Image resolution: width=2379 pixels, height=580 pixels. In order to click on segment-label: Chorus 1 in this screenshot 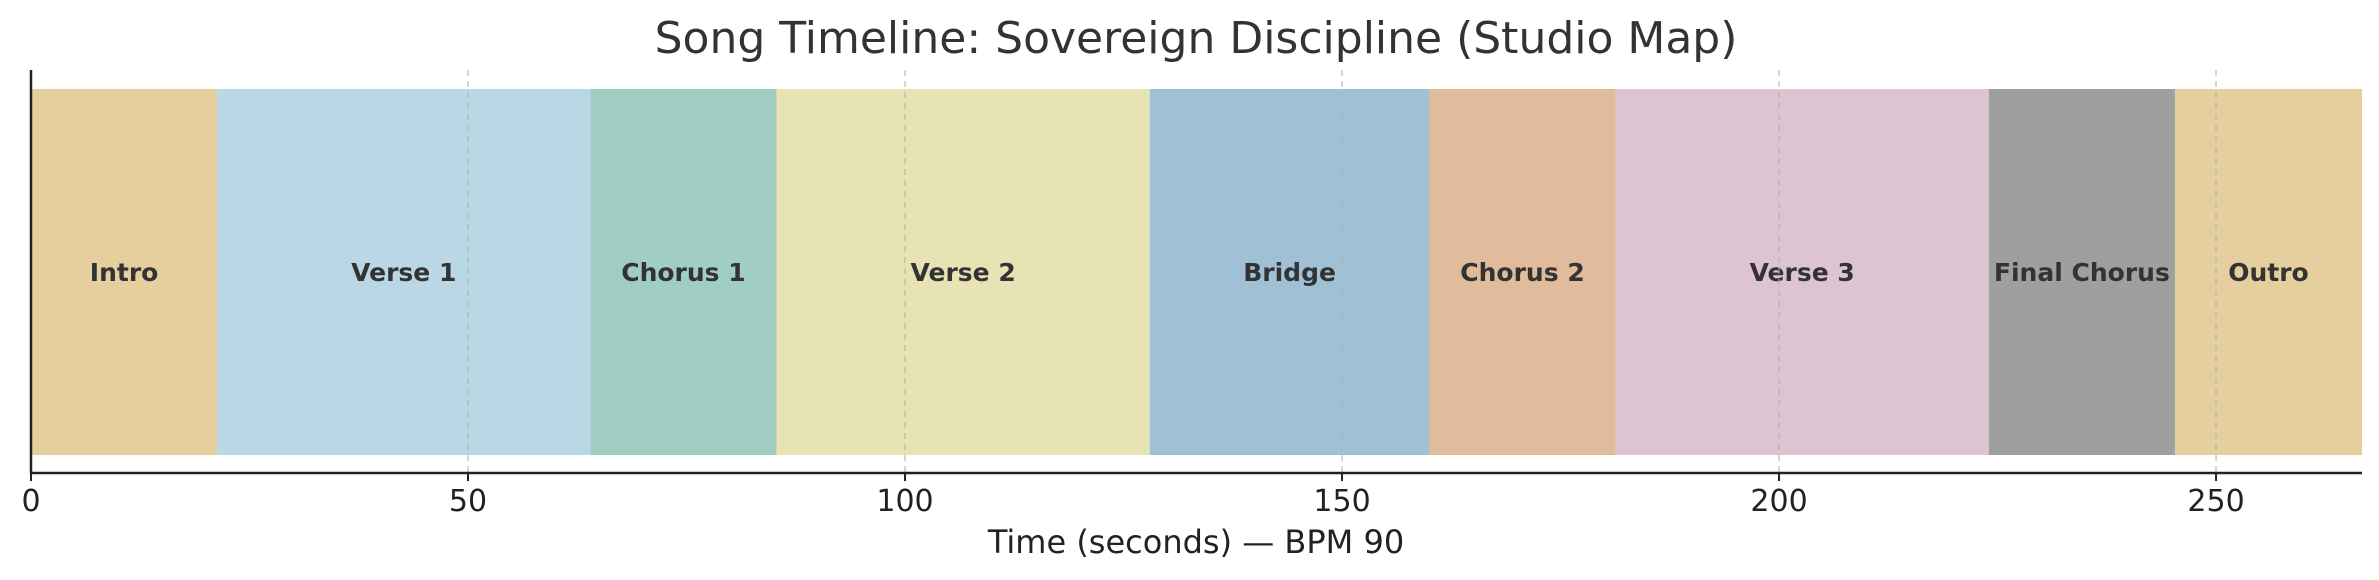, I will do `click(683, 272)`.